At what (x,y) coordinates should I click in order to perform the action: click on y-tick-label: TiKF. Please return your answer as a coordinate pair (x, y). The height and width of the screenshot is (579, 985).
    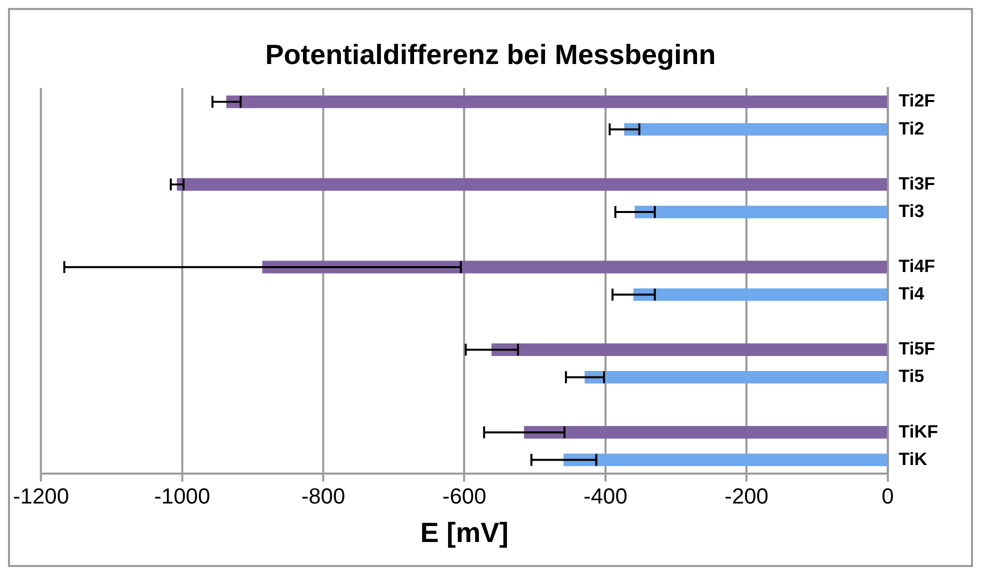
    Looking at the image, I should click on (918, 431).